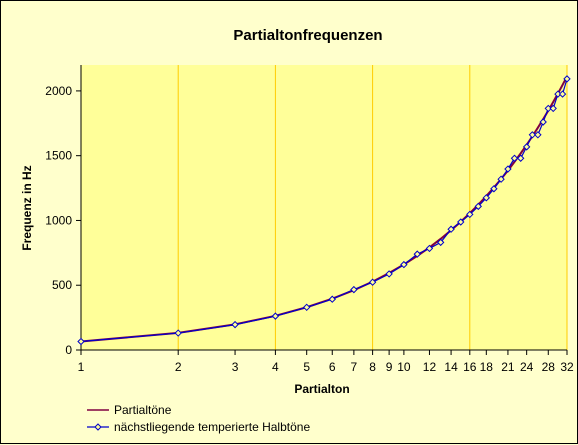  Describe the element at coordinates (451, 367) in the screenshot. I see `x-tick-label-14: 14` at that location.